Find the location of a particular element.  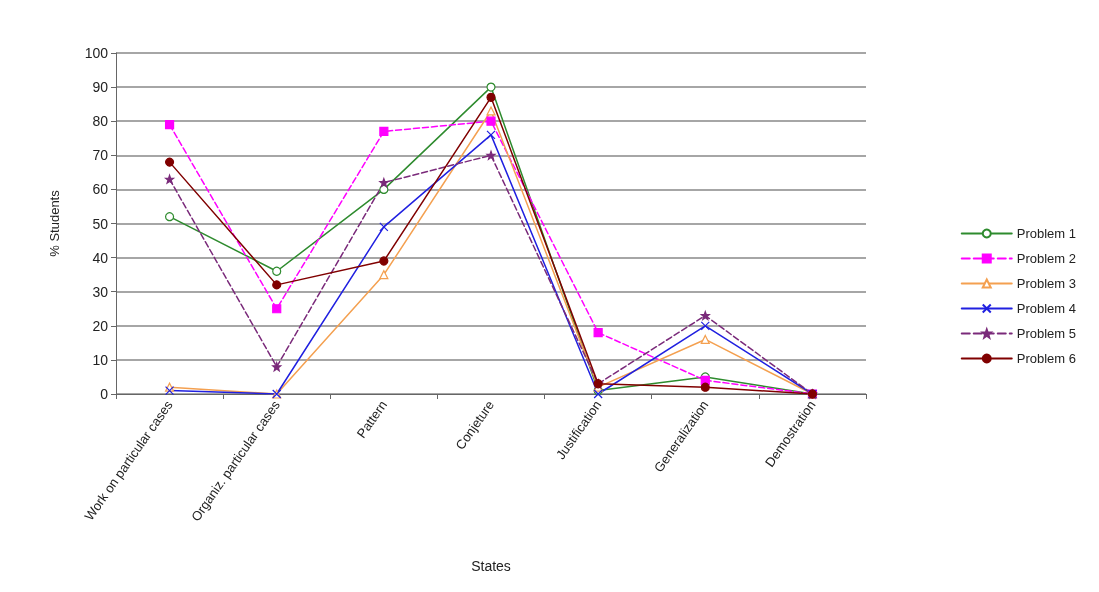

y-tick-label: 10 is located at coordinates (100, 359).